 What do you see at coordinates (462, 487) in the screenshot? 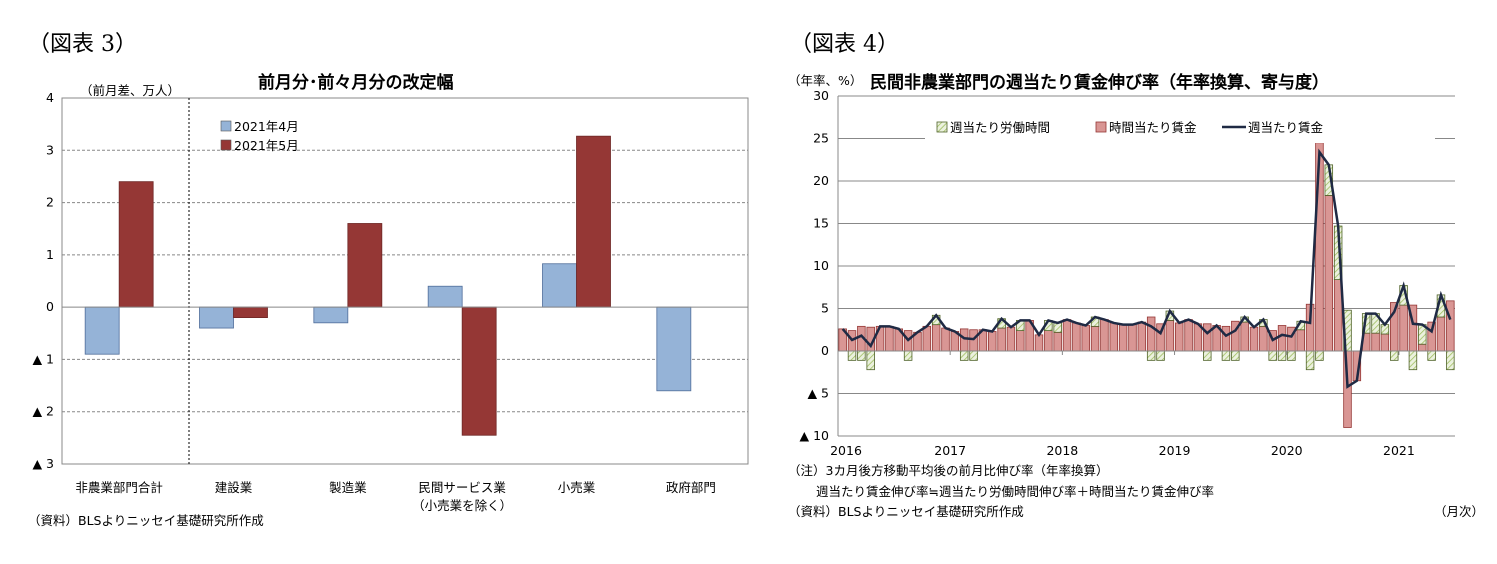
I see `category-label: 民間サービス業` at bounding box center [462, 487].